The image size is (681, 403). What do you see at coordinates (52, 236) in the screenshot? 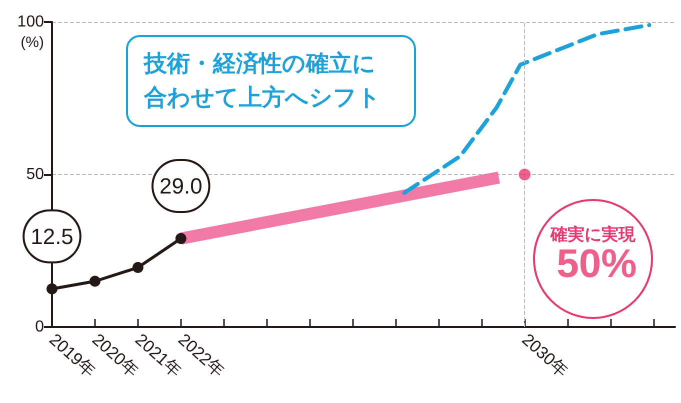
I see `data-label: 12.5` at bounding box center [52, 236].